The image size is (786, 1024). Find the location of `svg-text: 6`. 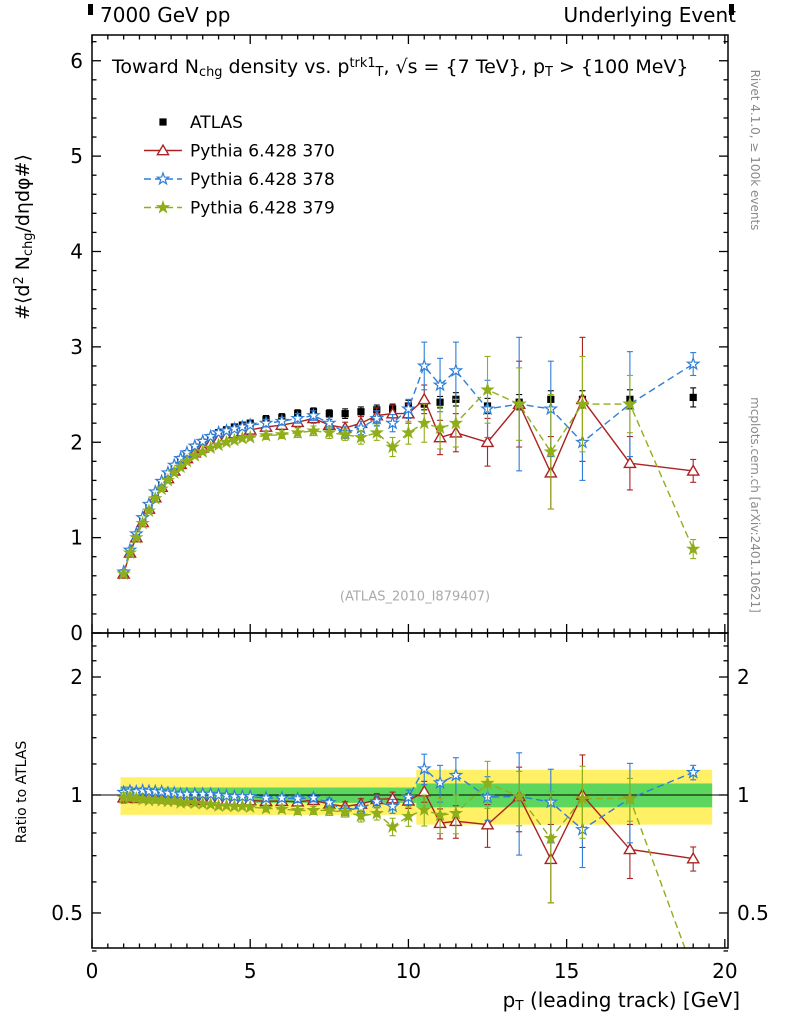

svg-text: 6 is located at coordinates (76, 61).